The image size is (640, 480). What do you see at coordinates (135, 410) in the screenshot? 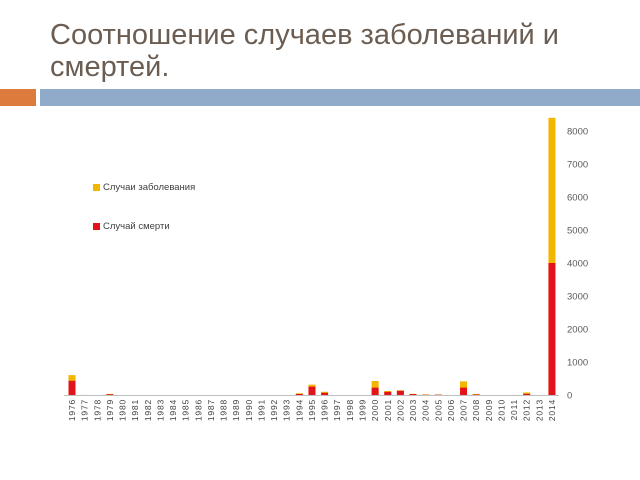
I see `x-tick-label: 1981` at bounding box center [135, 410].